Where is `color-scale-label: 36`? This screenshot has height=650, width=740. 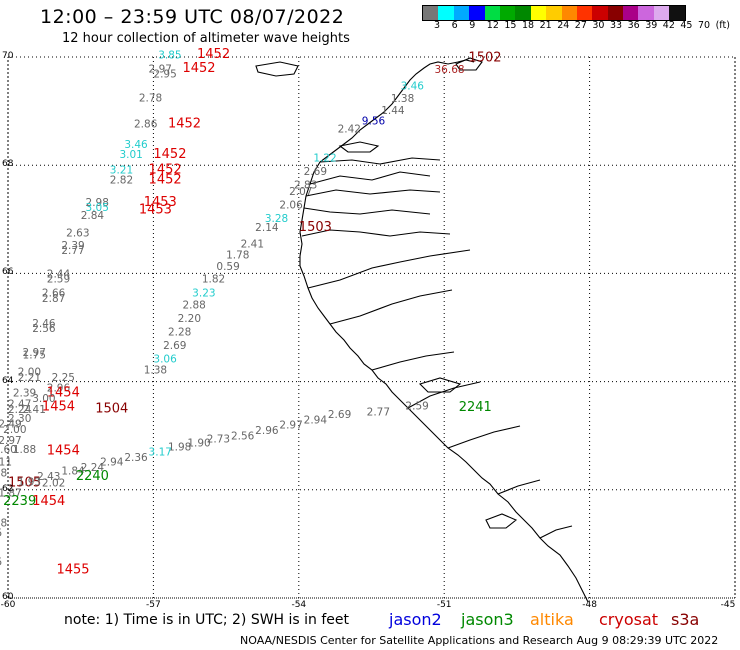
color-scale-label: 36 is located at coordinates (633, 25).